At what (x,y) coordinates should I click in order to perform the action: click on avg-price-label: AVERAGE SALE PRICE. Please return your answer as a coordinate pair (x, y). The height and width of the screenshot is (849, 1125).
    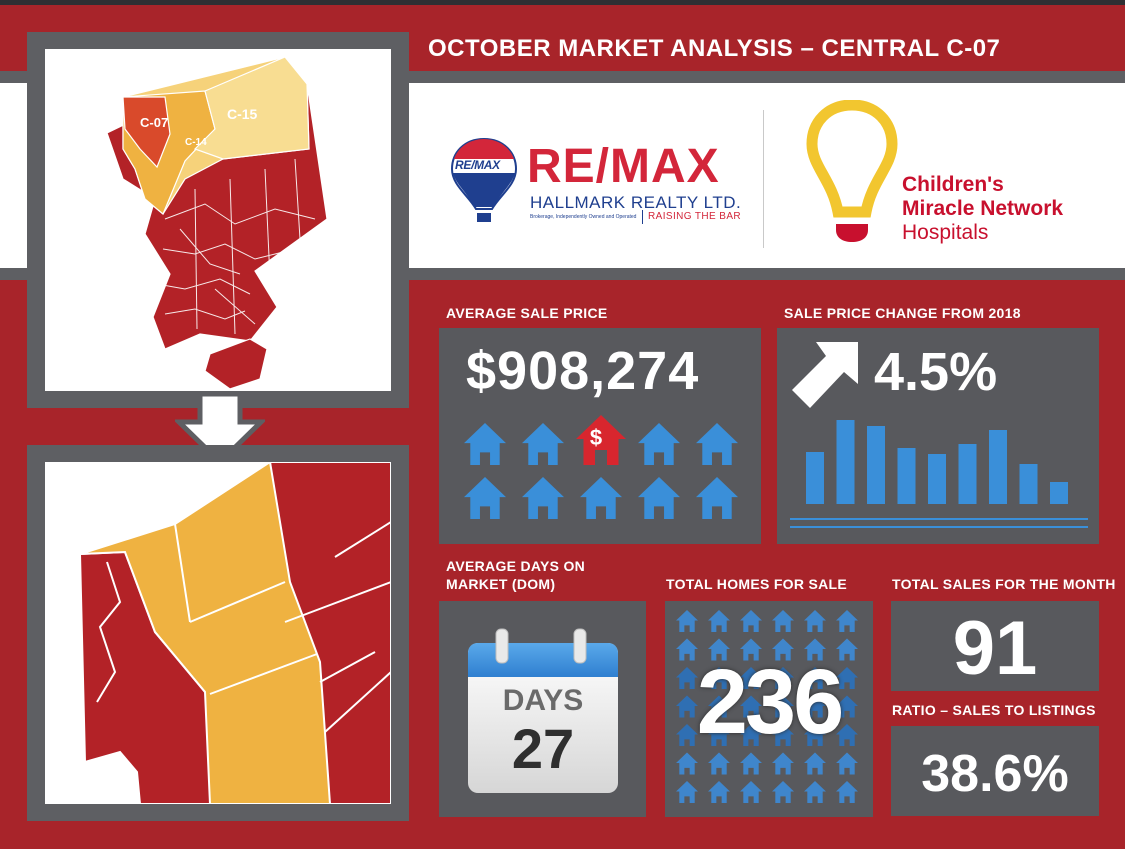
    Looking at the image, I should click on (527, 313).